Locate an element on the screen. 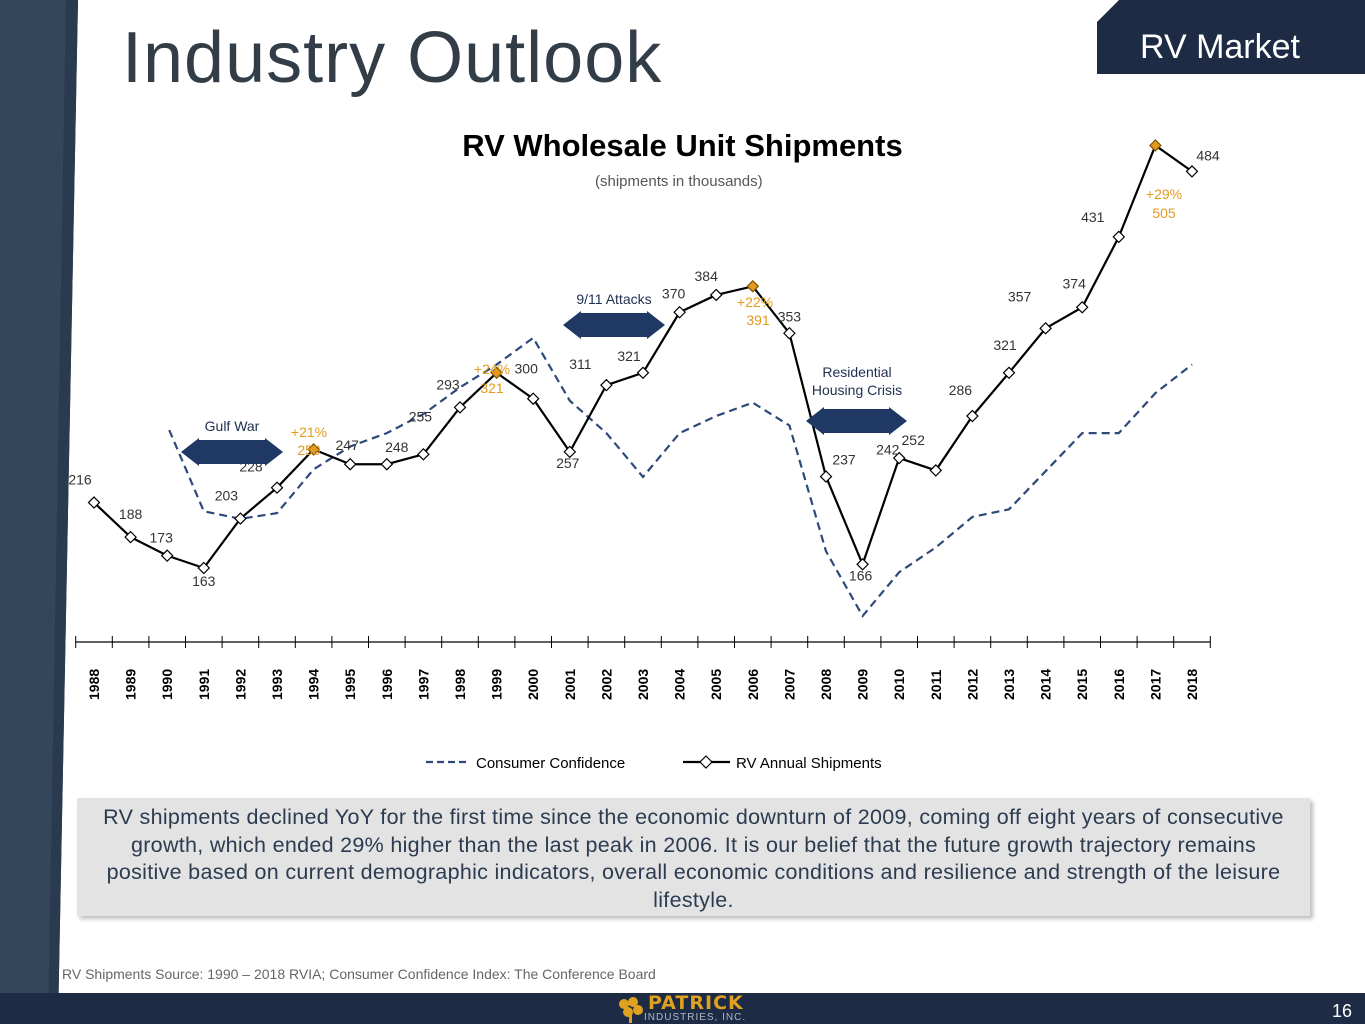  x-tick-label: 2016 is located at coordinates (1119, 684).